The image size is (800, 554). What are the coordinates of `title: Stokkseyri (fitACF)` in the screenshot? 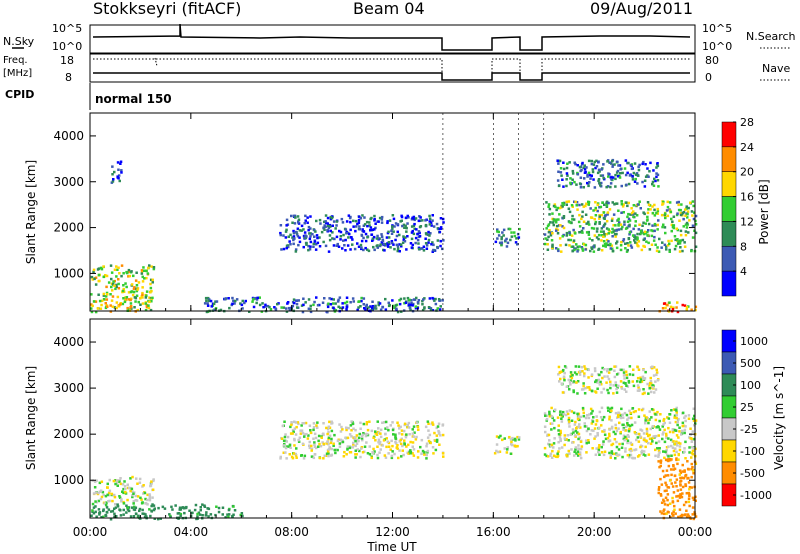 It's located at (167, 9).